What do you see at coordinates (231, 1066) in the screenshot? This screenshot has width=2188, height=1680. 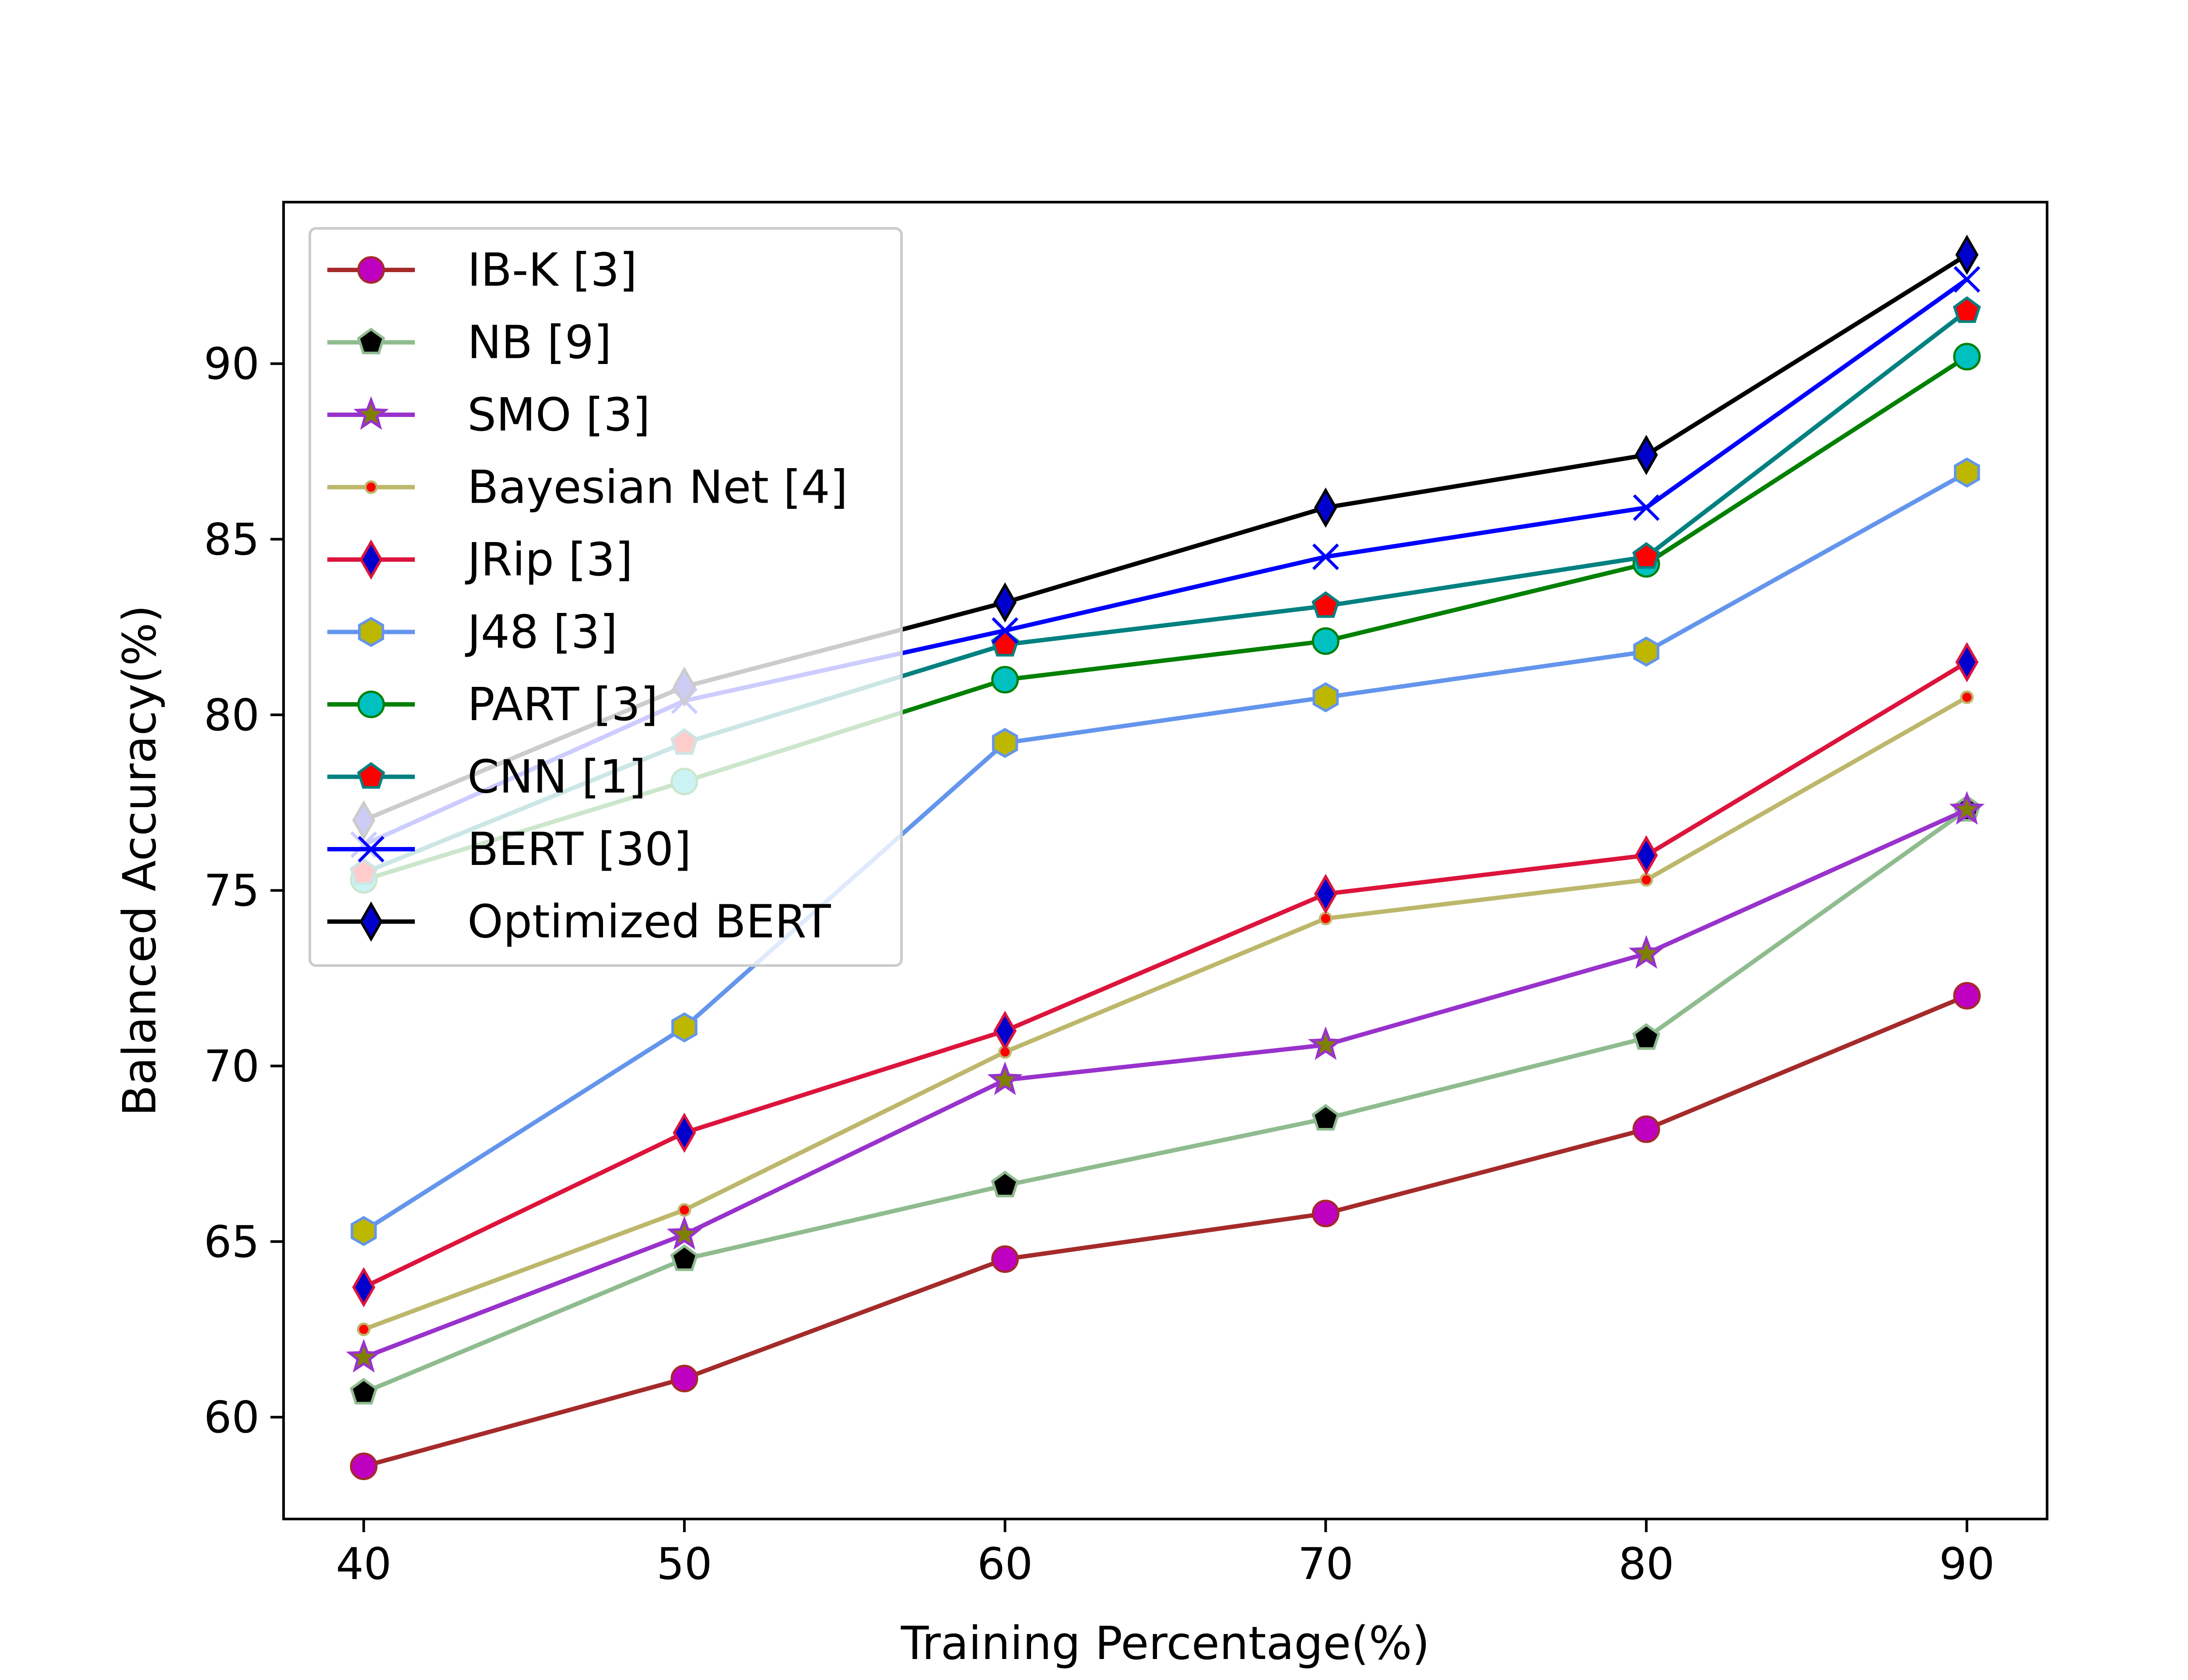 I see `y-tick-label: 70` at bounding box center [231, 1066].